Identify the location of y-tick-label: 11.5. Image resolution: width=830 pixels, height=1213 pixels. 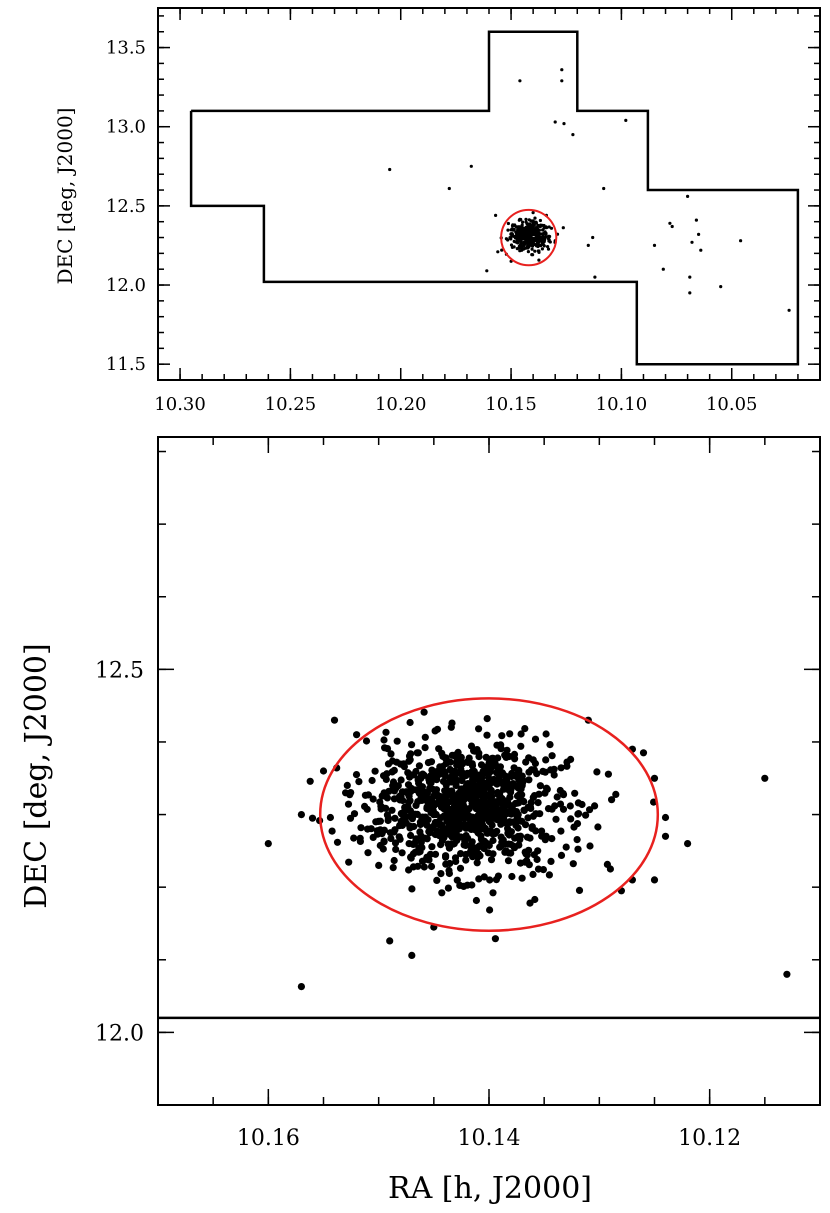
(126, 364).